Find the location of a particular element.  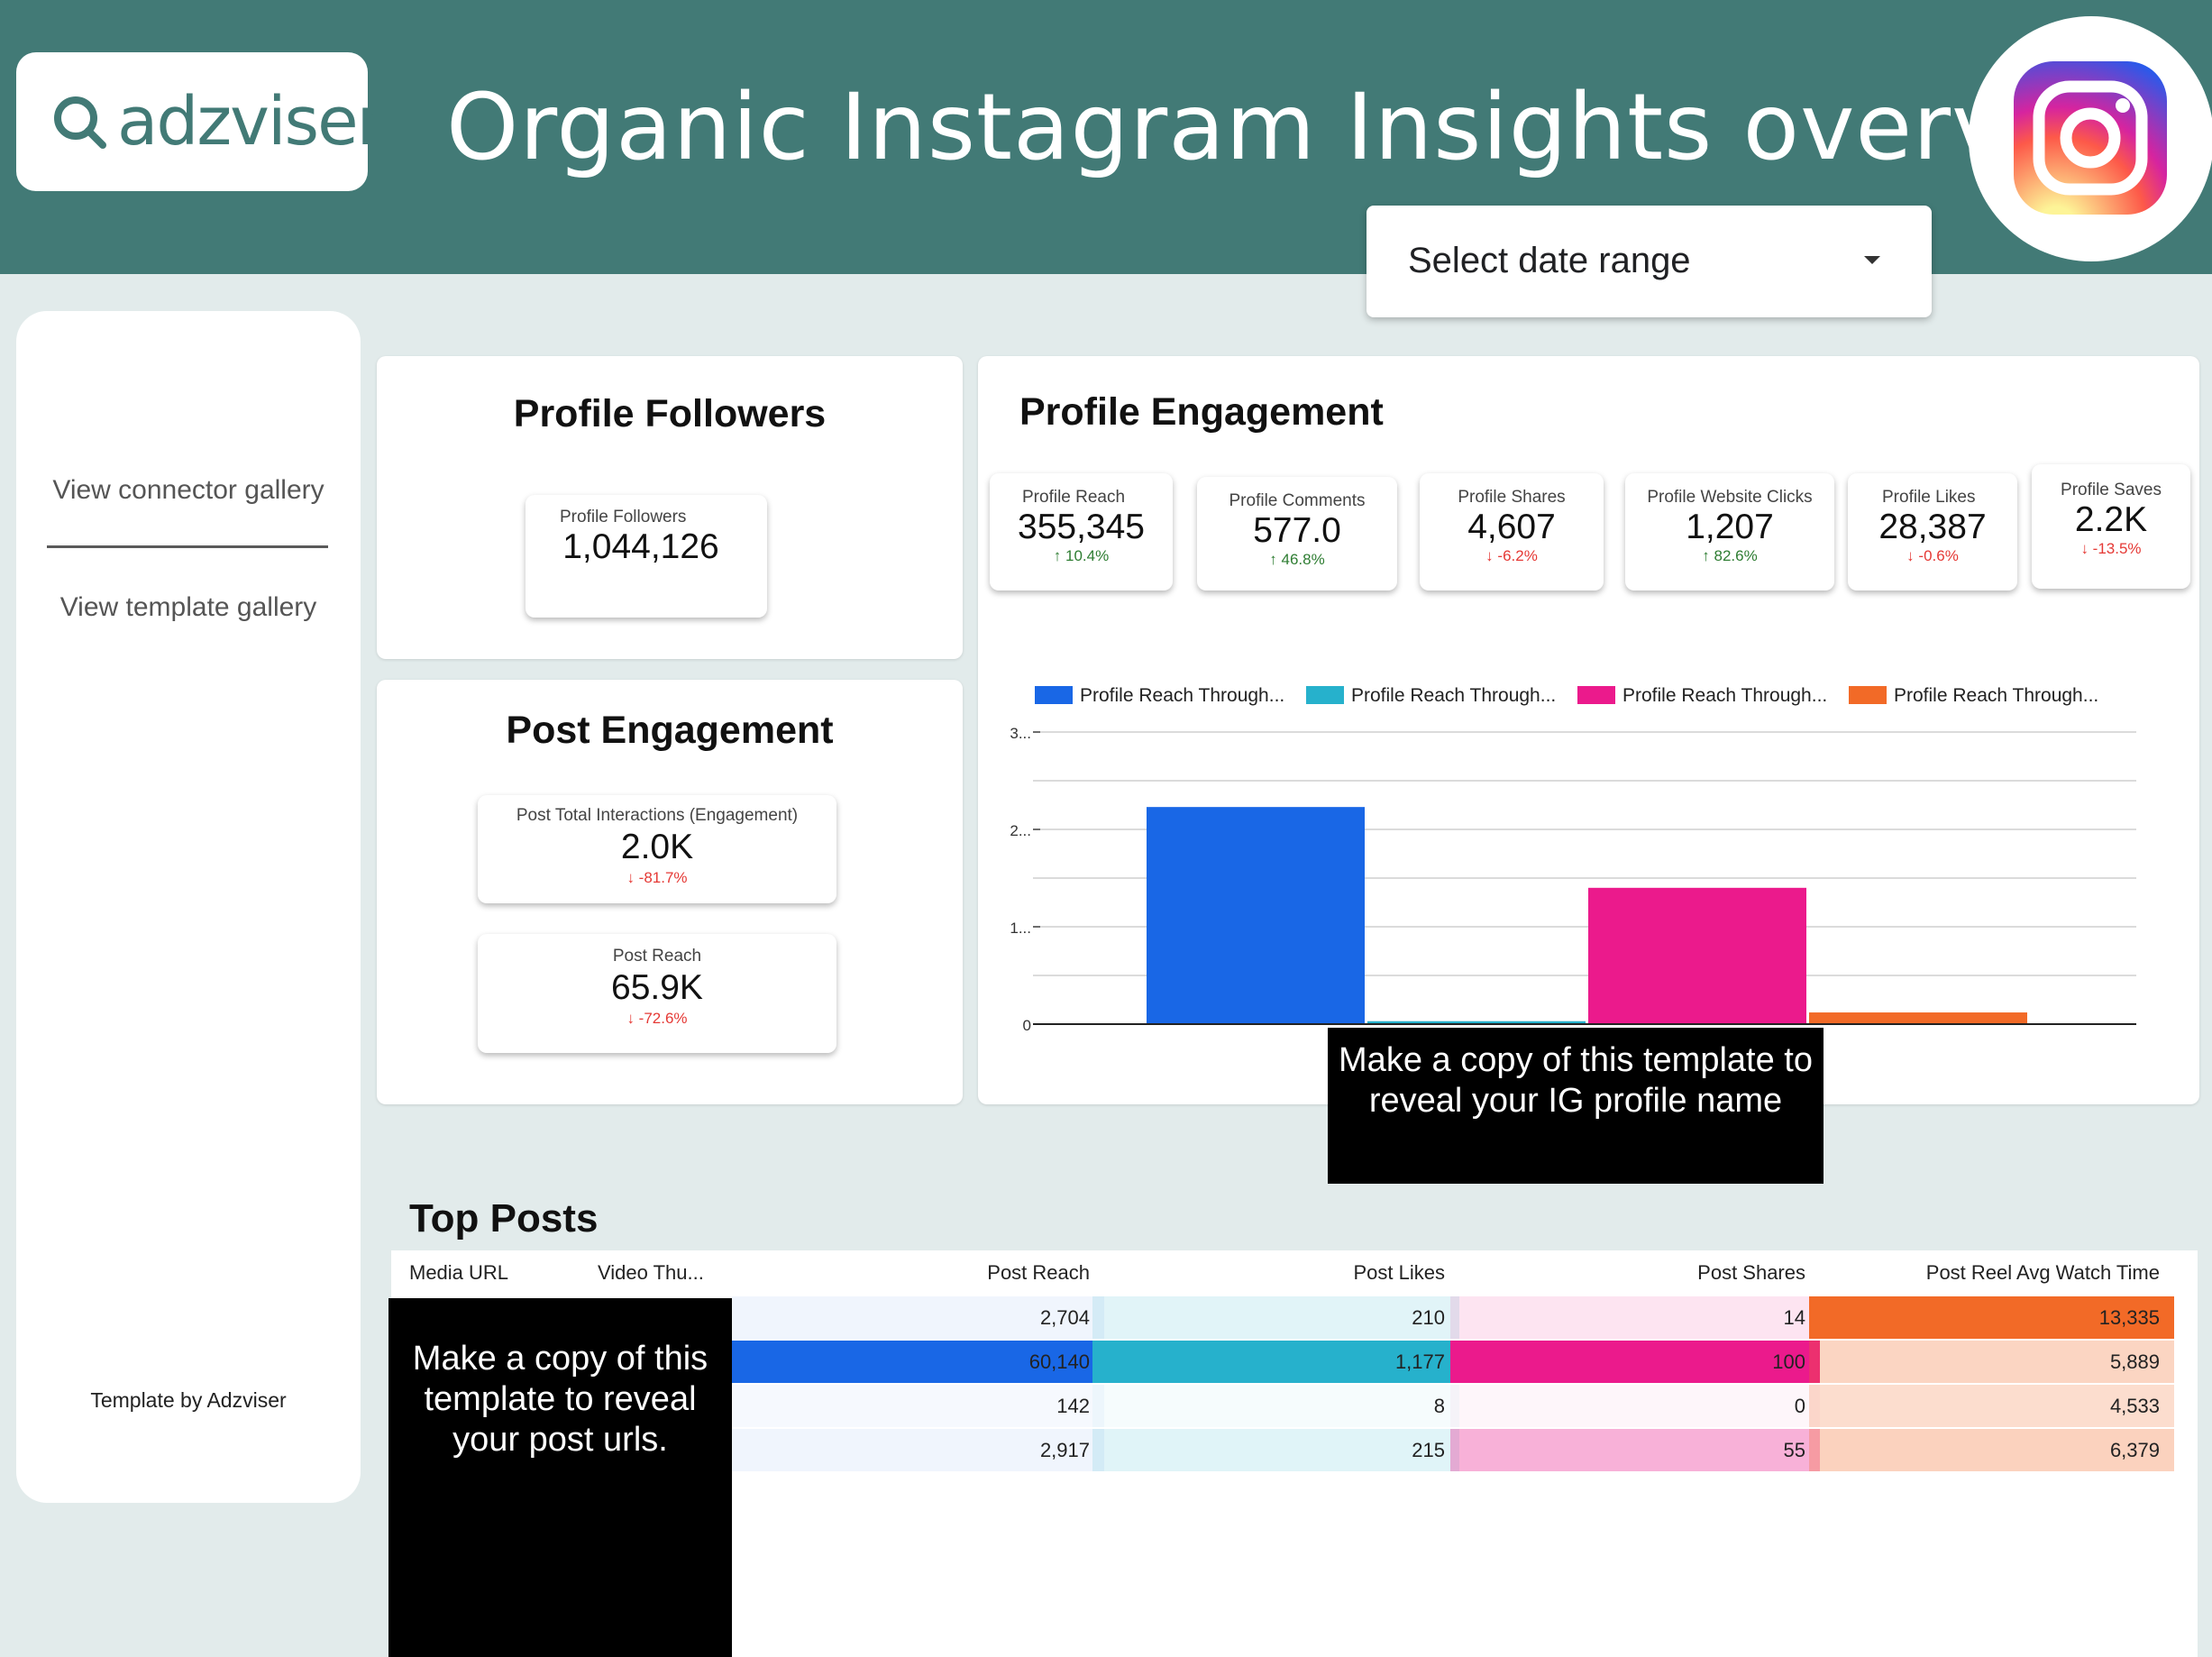

reel-watch-time-cell: 4,533 is located at coordinates (1991, 1406).